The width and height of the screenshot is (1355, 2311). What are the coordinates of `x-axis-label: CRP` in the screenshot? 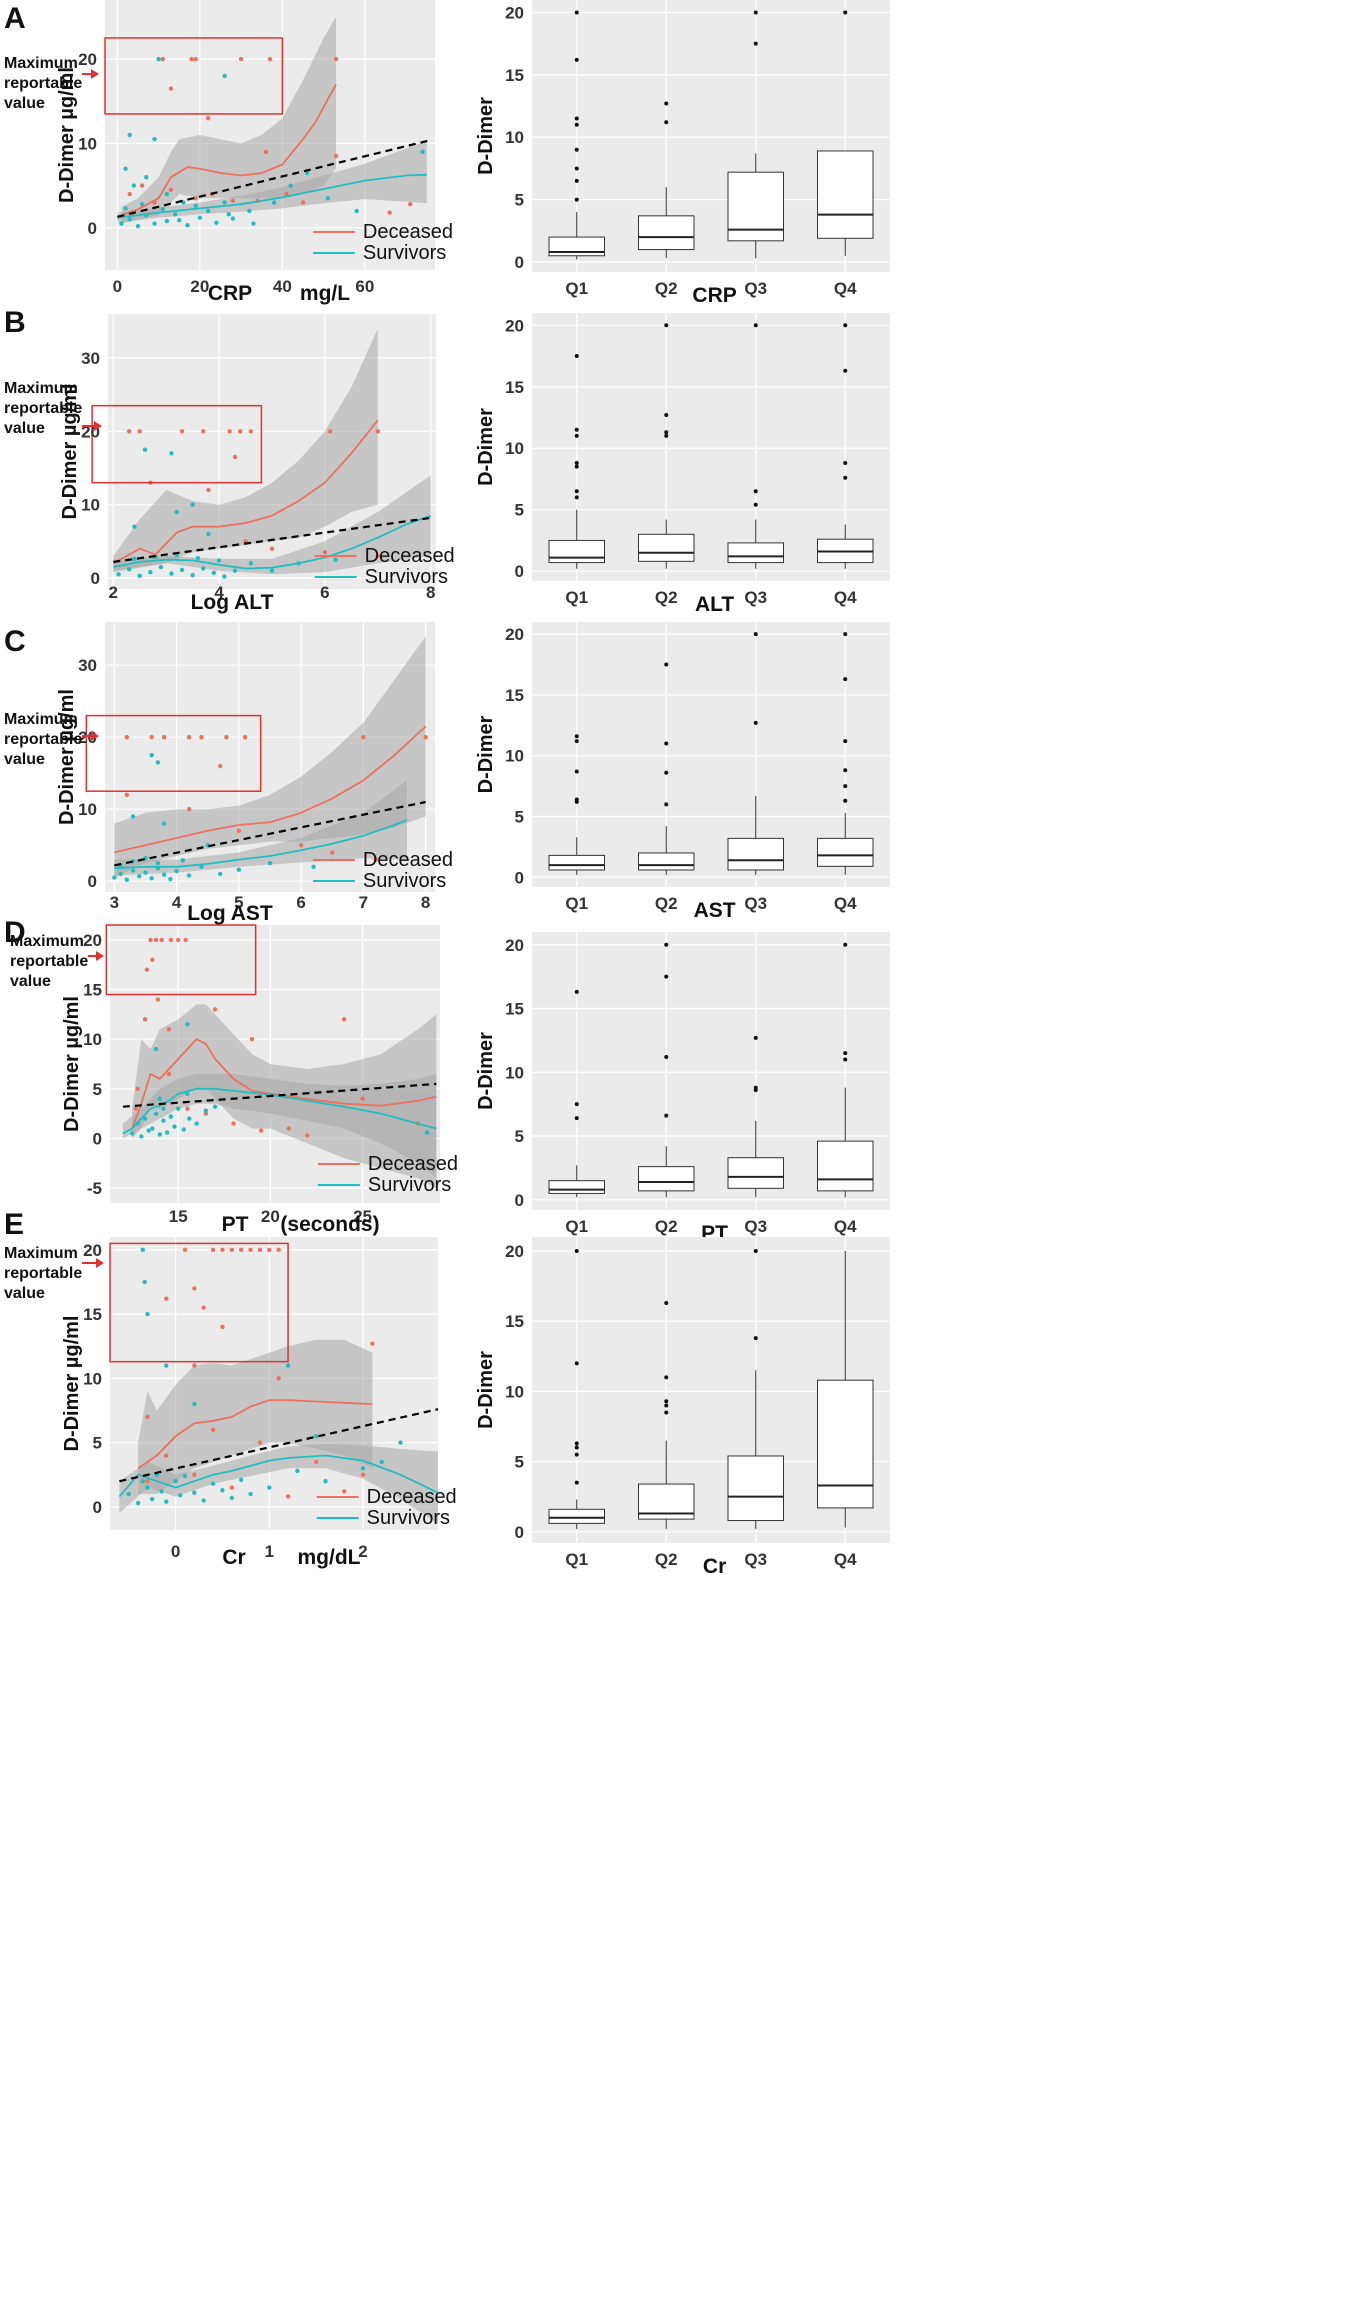 It's located at (230, 293).